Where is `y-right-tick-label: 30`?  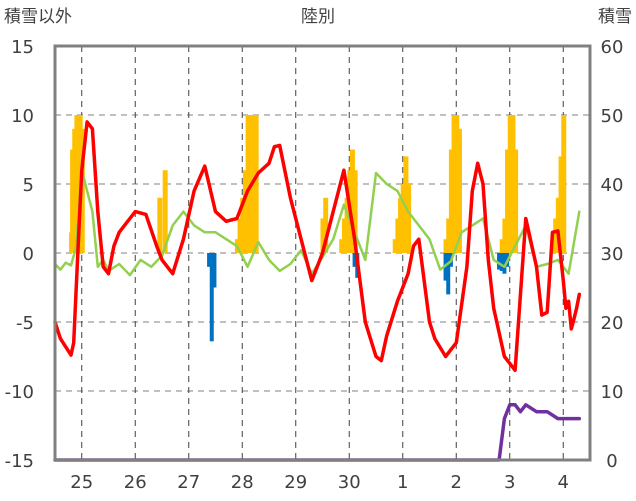 y-right-tick-label: 30 is located at coordinates (612, 254).